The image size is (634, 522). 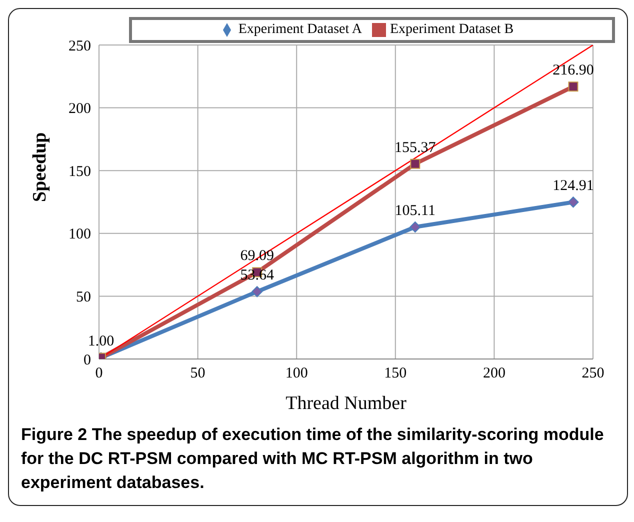 What do you see at coordinates (99, 374) in the screenshot?
I see `x-tick-label: 0` at bounding box center [99, 374].